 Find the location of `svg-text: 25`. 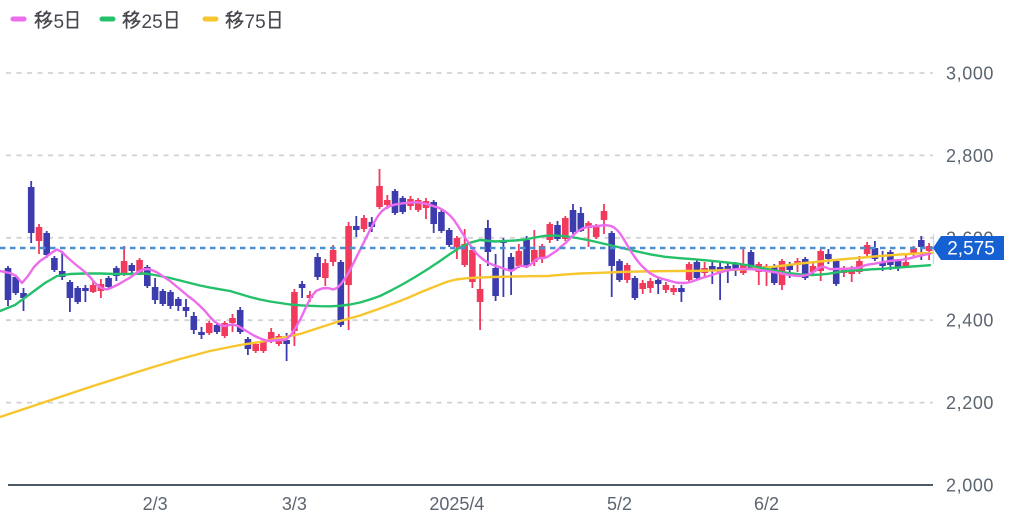

svg-text: 25 is located at coordinates (152, 22).